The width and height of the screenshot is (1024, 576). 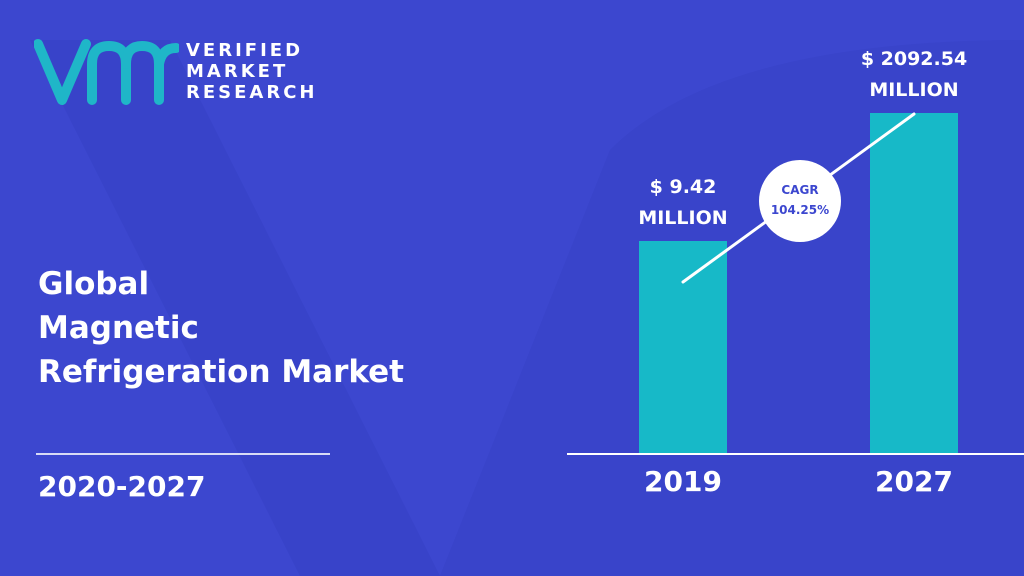 What do you see at coordinates (106, 72) in the screenshot?
I see `vmr-logo-icon` at bounding box center [106, 72].